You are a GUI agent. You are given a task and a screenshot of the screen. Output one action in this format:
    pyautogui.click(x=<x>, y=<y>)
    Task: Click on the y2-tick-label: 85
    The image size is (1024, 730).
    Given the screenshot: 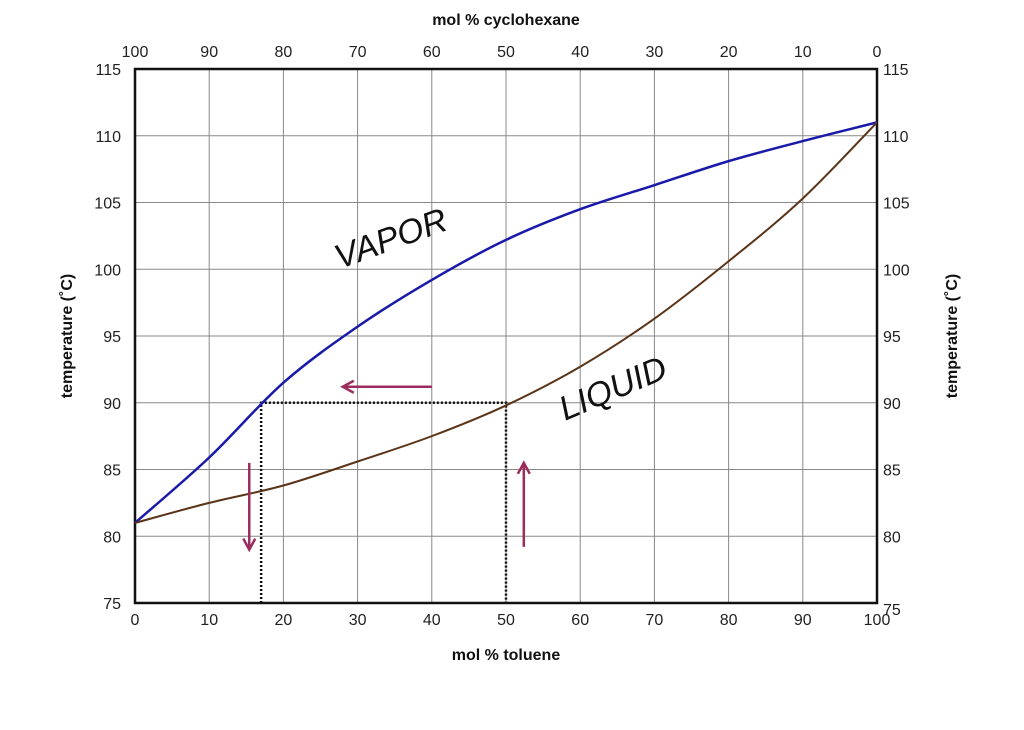 What is the action you would take?
    pyautogui.click(x=892, y=471)
    